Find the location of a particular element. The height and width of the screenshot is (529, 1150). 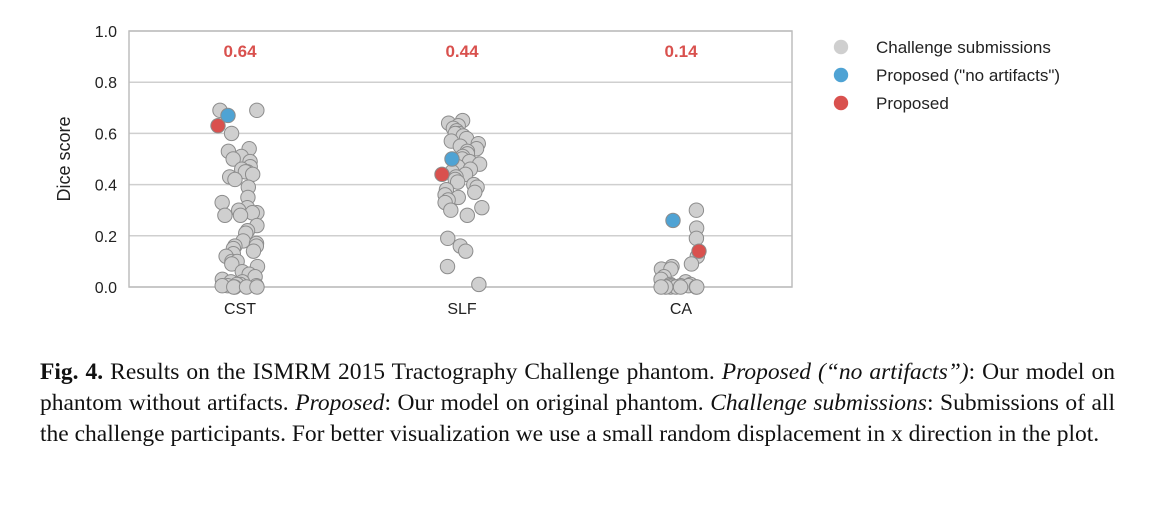

y-axis: 0.0 0.2 0.4 0.6 0.8 1.0 is located at coordinates (106, 160).